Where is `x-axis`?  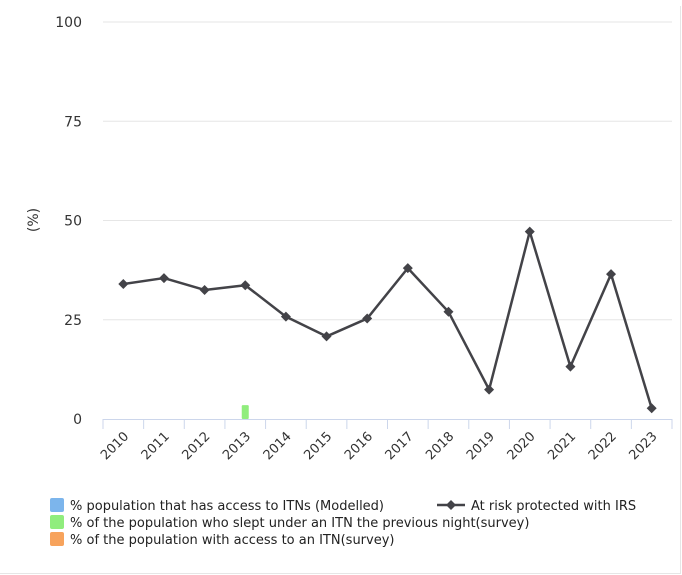
x-axis is located at coordinates (387, 424).